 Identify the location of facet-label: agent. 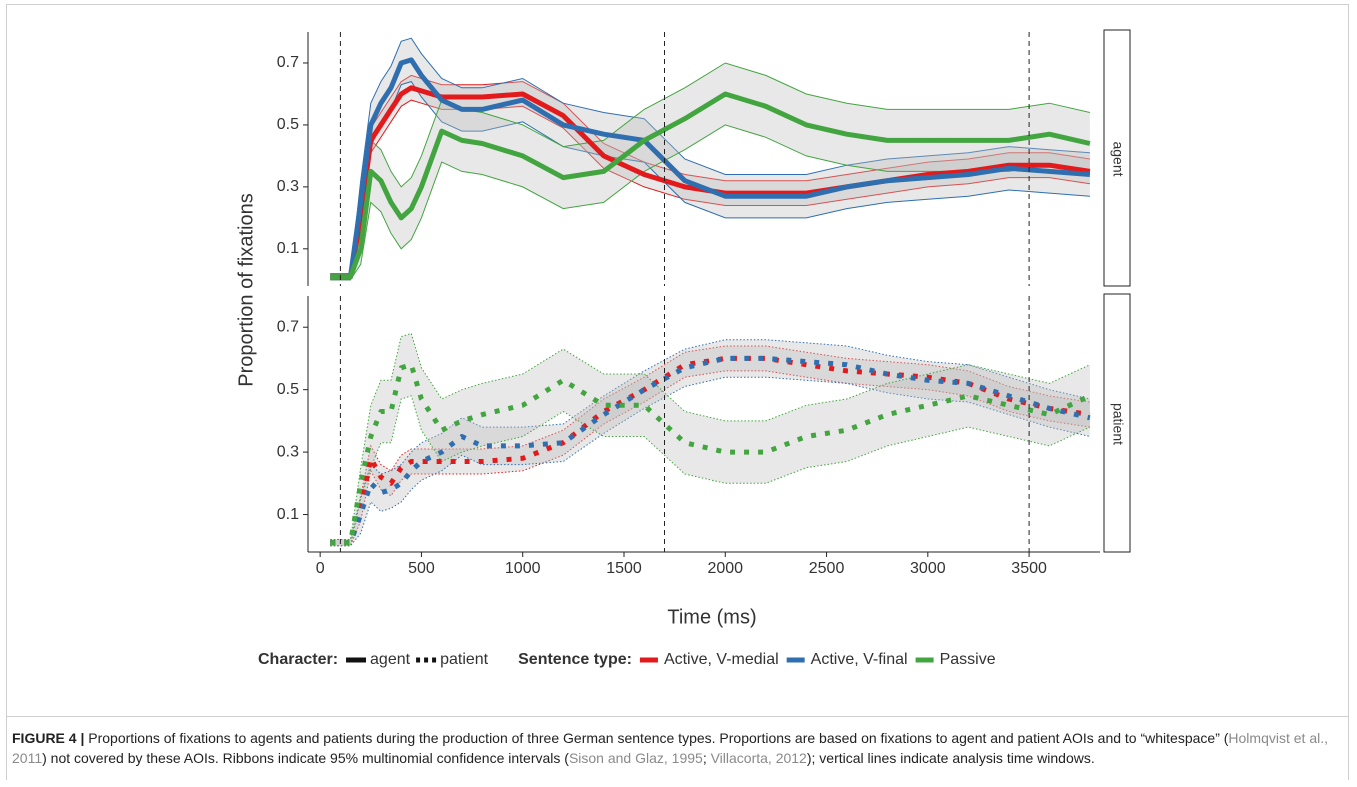
(1118, 158).